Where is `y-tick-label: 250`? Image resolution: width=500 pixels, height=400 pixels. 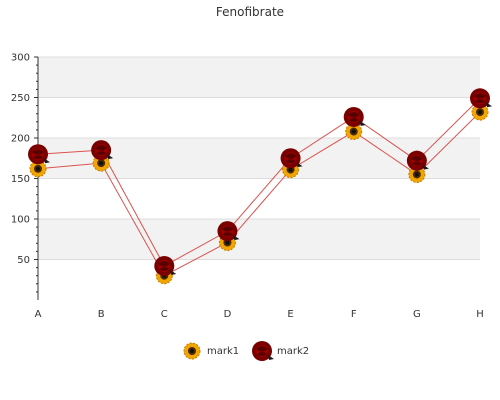 y-tick-label: 250 is located at coordinates (20, 98).